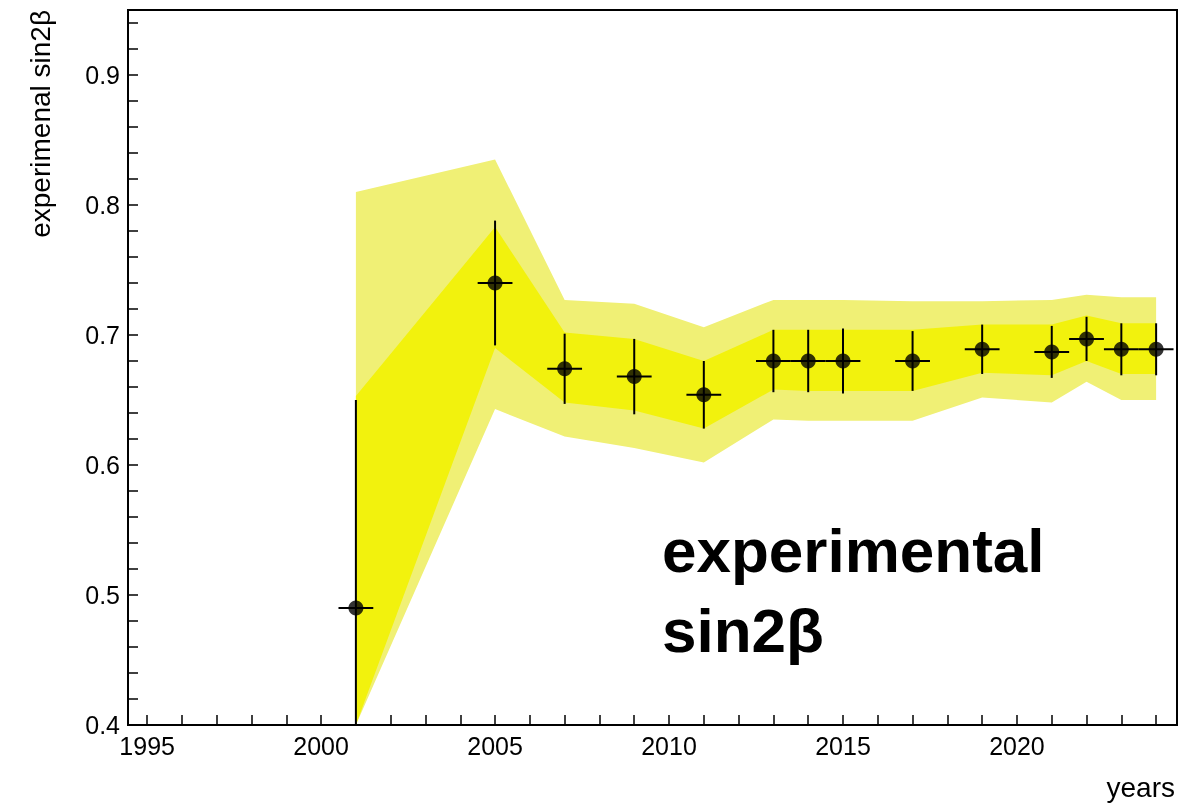 The height and width of the screenshot is (805, 1187). What do you see at coordinates (102, 465) in the screenshot?
I see `y-tick-label: 0.6` at bounding box center [102, 465].